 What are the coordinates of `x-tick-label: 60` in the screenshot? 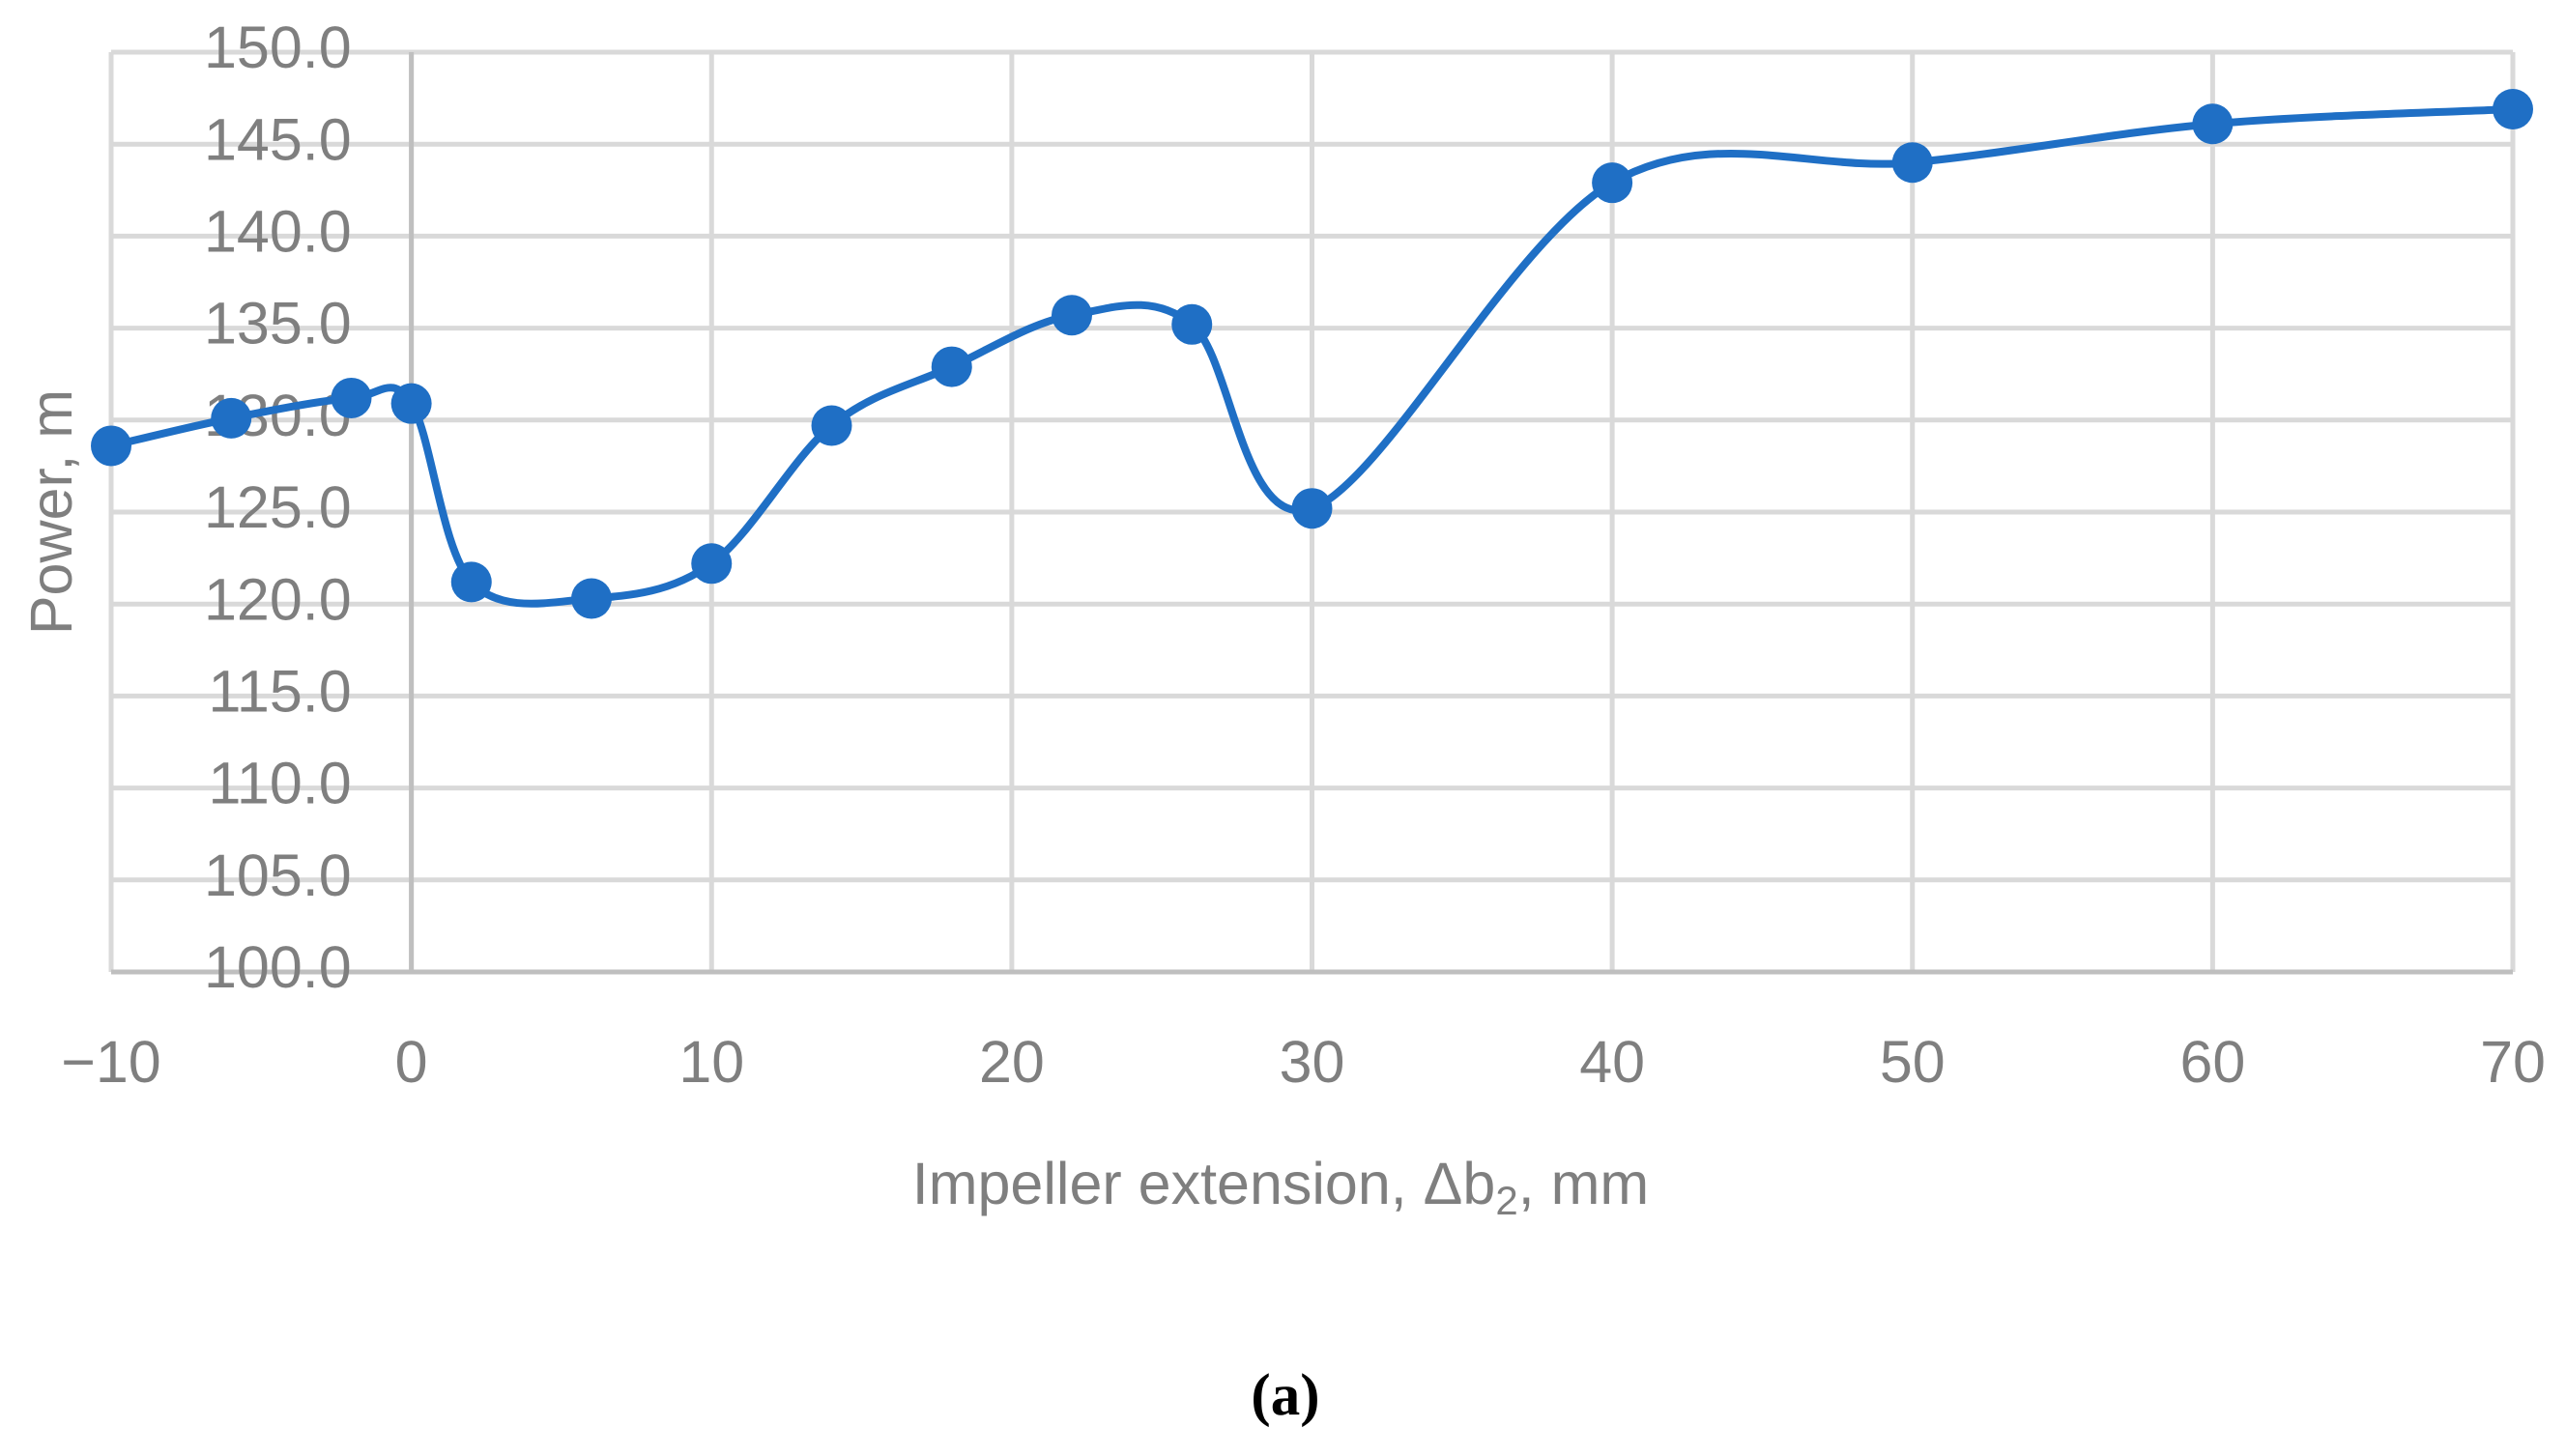 It's located at (2212, 1062).